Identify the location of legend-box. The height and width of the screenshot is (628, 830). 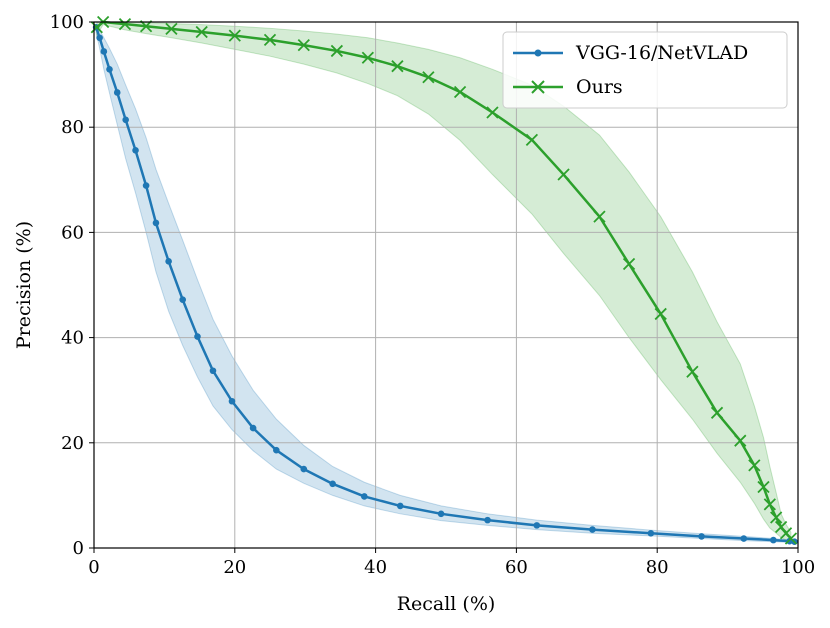
(645, 70).